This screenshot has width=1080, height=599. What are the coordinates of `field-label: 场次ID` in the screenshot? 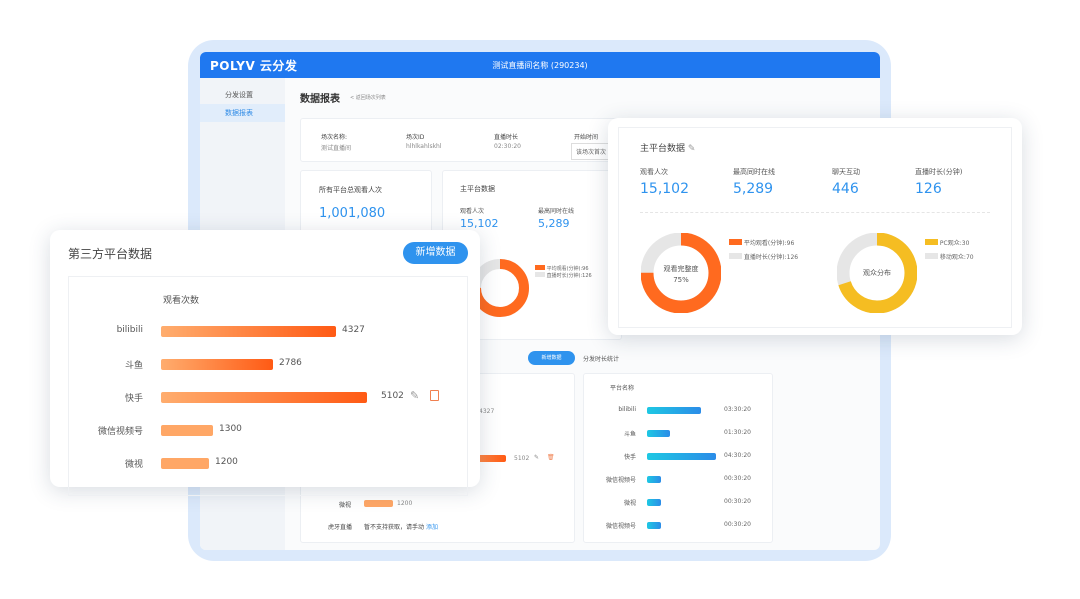 It's located at (415, 137).